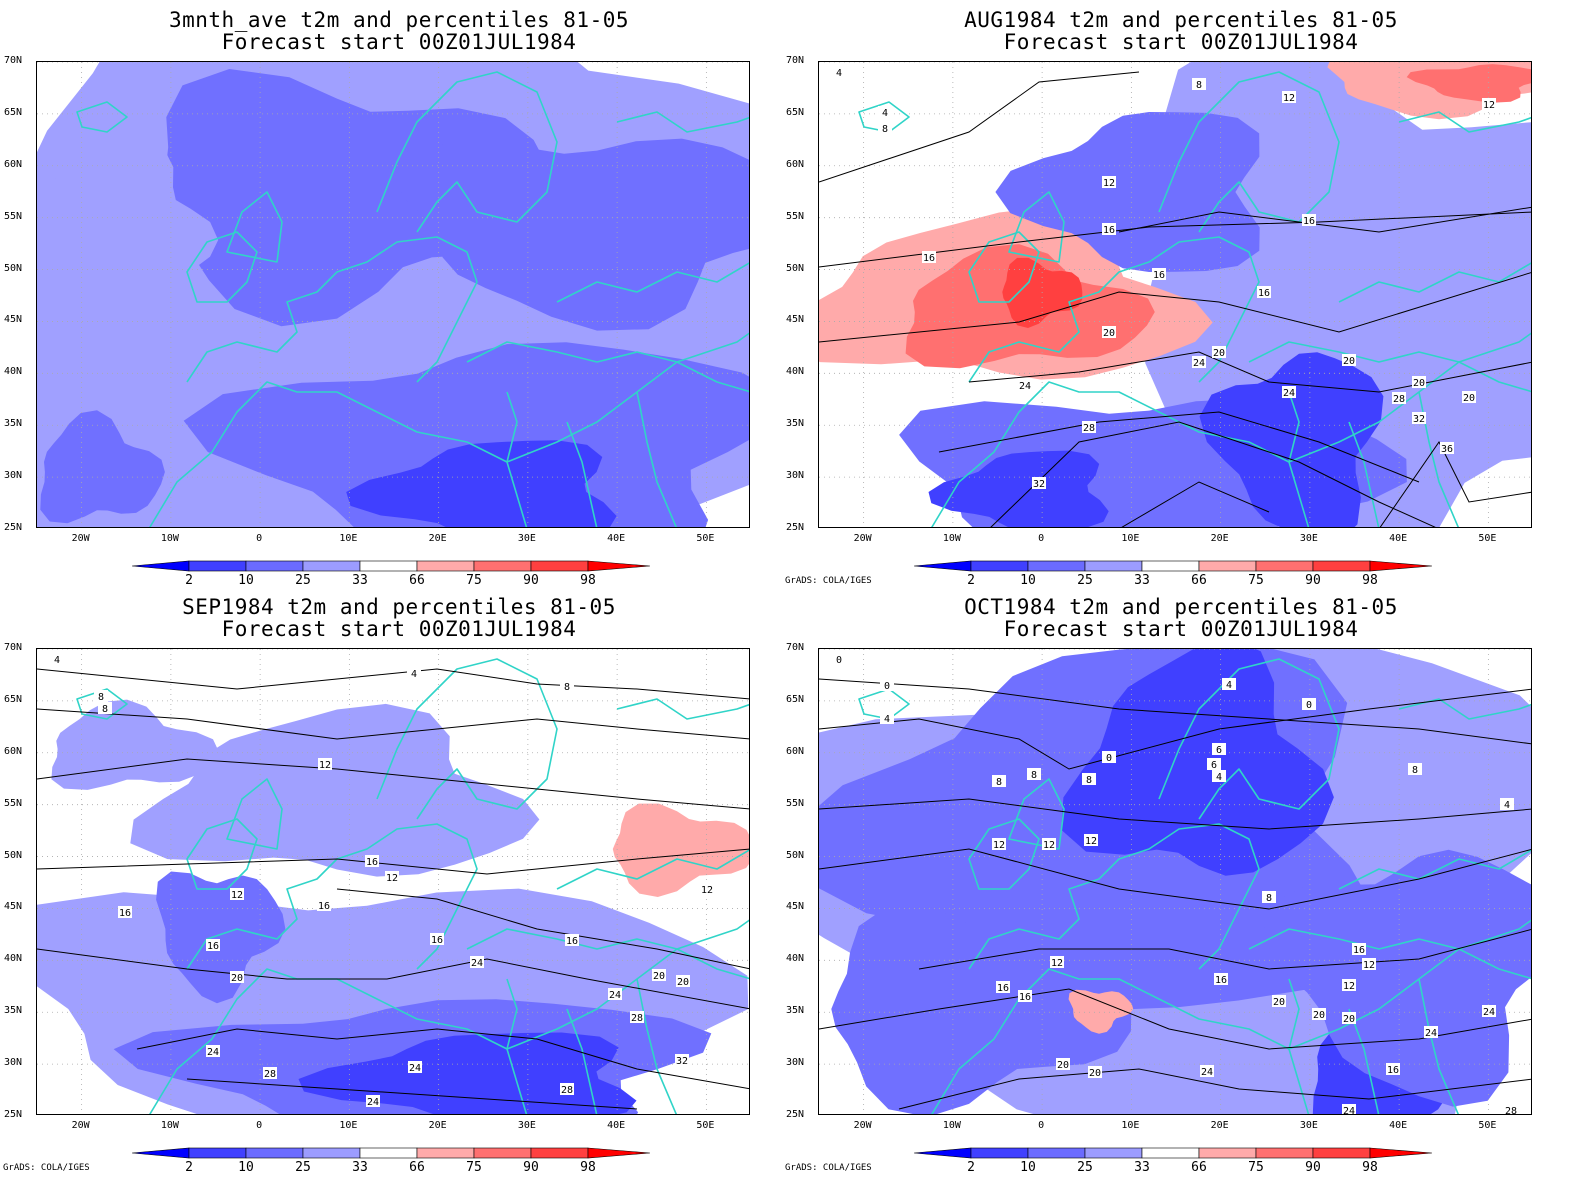 This screenshot has width=1596, height=1196. What do you see at coordinates (13, 699) in the screenshot?
I see `lat-tick-label: 65N` at bounding box center [13, 699].